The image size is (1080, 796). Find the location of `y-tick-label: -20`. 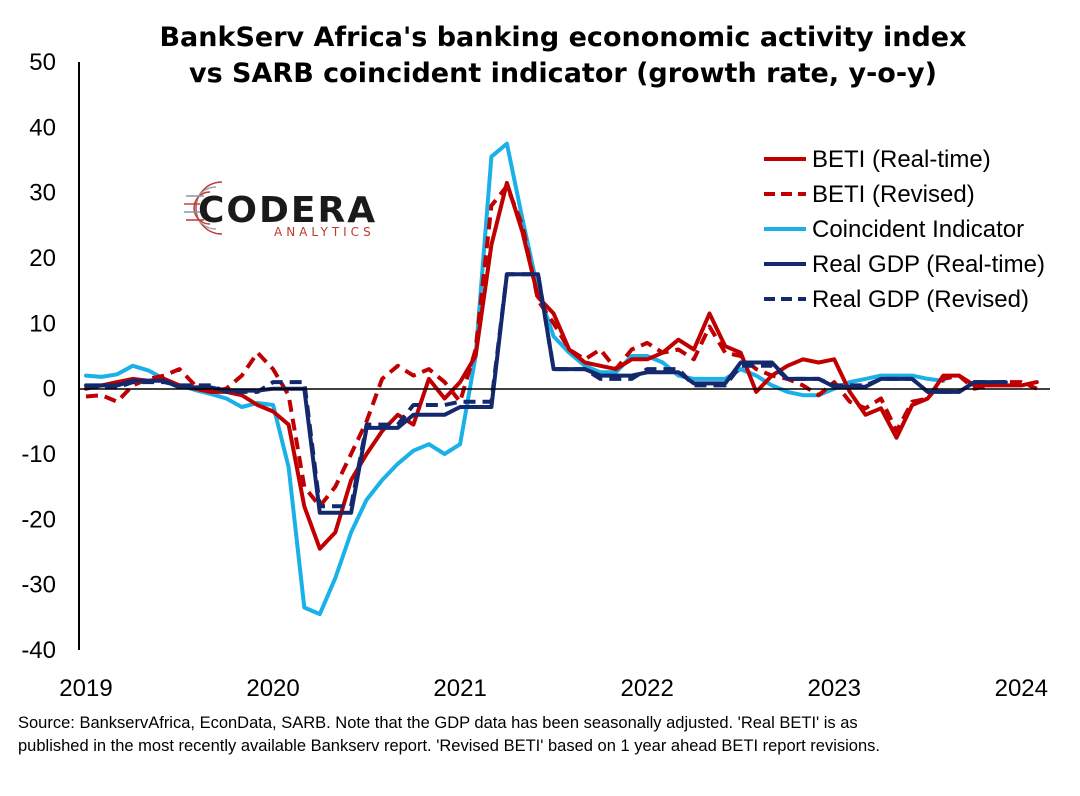

y-tick-label: -20 is located at coordinates (38, 519).